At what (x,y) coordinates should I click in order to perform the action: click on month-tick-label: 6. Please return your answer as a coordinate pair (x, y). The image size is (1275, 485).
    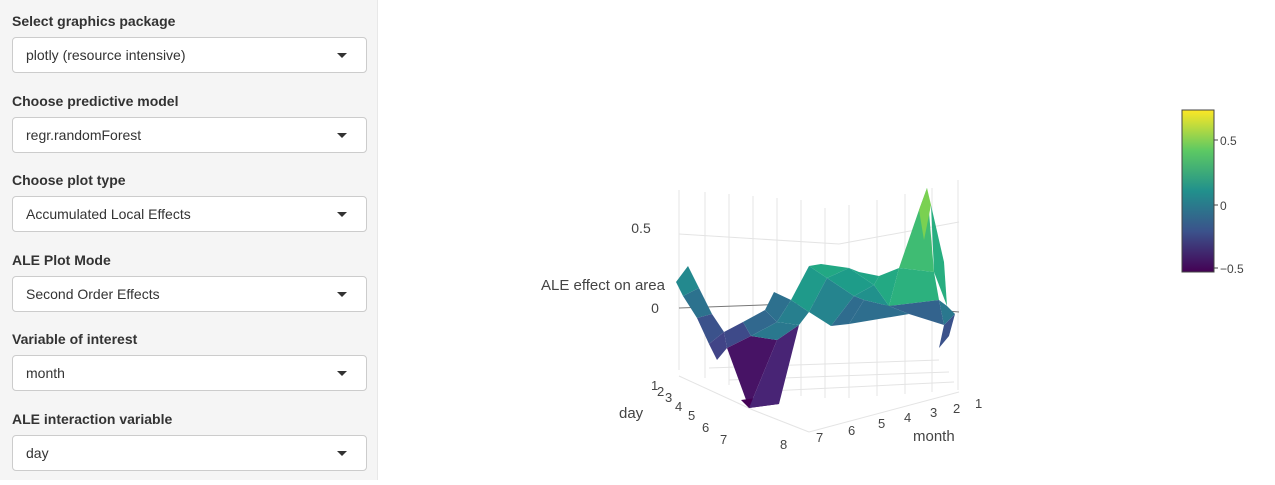
    Looking at the image, I should click on (851, 430).